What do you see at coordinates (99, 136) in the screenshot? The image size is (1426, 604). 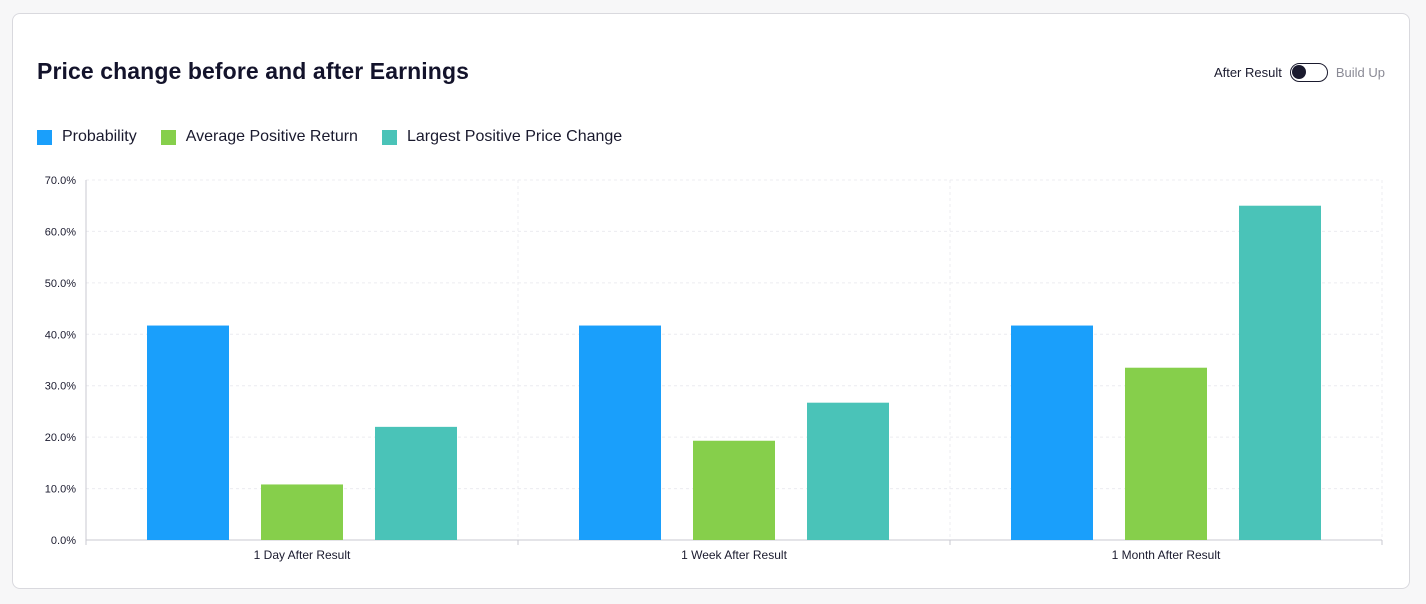 I see `legend-label-probability: Probability` at bounding box center [99, 136].